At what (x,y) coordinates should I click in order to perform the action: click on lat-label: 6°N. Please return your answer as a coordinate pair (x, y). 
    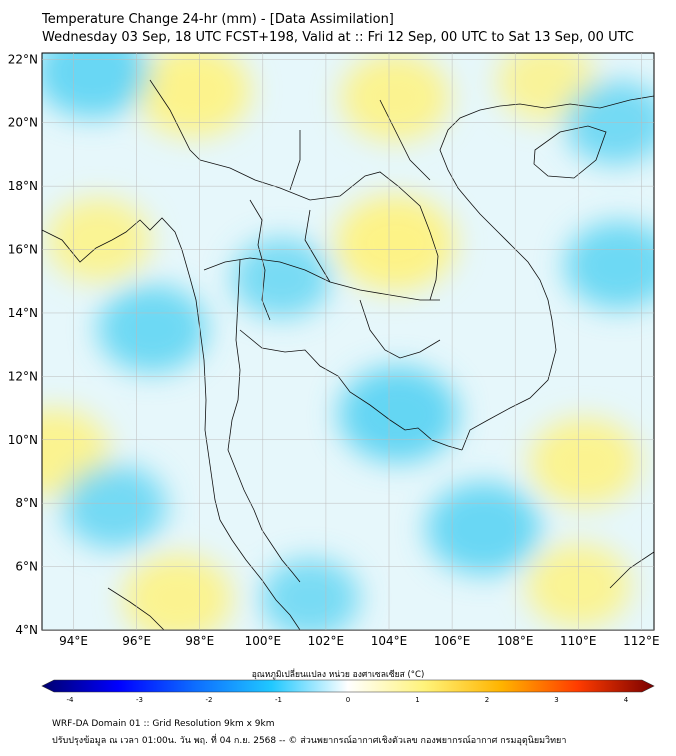
    Looking at the image, I should click on (26, 567).